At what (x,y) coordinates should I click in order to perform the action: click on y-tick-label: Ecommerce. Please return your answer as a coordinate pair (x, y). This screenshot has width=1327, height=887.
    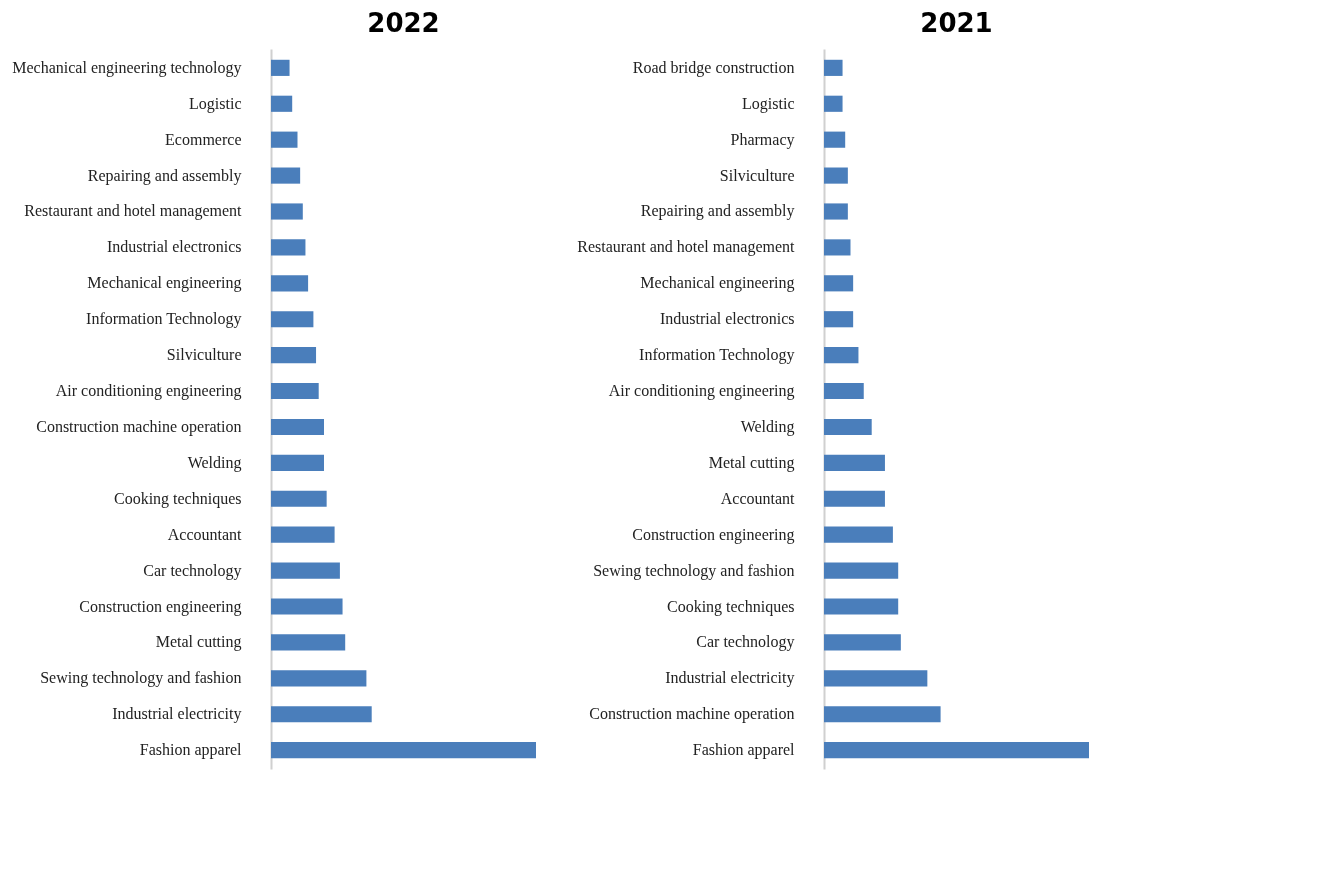
    Looking at the image, I should click on (203, 139).